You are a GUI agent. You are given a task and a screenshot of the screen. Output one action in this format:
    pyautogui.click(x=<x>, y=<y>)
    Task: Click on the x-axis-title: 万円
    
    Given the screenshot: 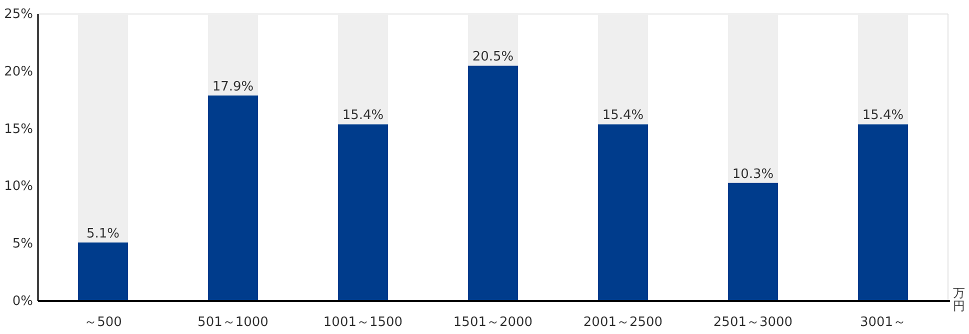 What is the action you would take?
    pyautogui.click(x=959, y=299)
    